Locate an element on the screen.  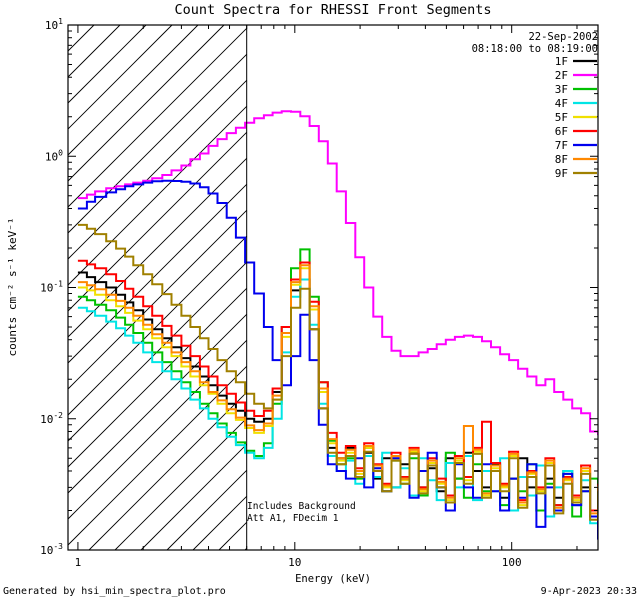
legend-entry-6F: 6F is located at coordinates (576, 131).